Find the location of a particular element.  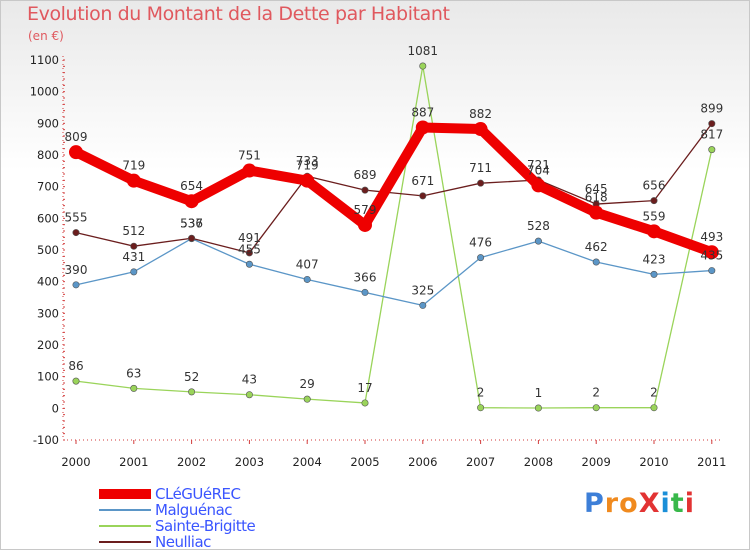

logo-letter: P is located at coordinates (594, 503).